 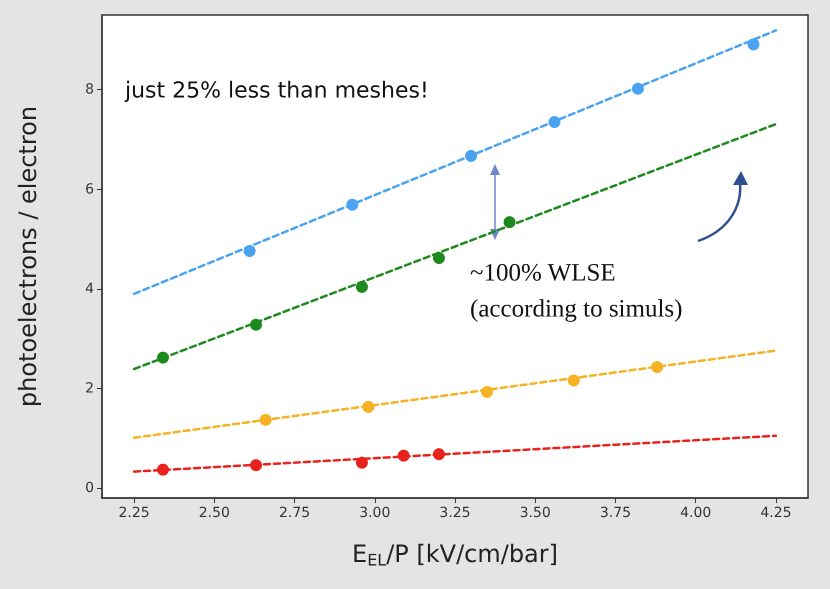 What do you see at coordinates (374, 513) in the screenshot?
I see `x-tick-label: 3.00` at bounding box center [374, 513].